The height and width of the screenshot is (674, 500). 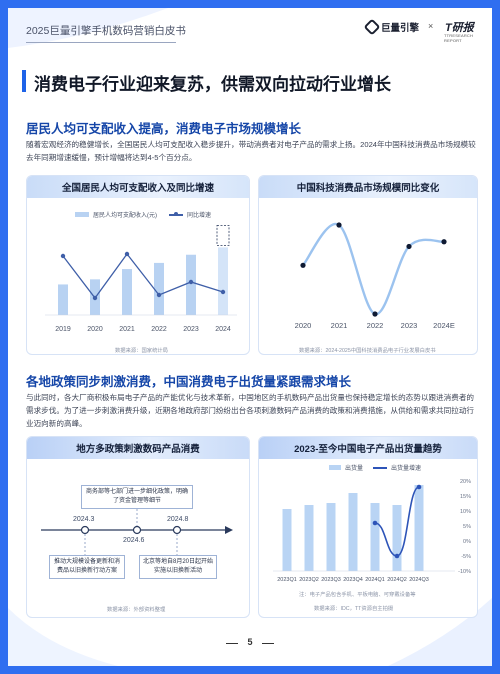 What do you see at coordinates (368, 187) in the screenshot?
I see `market-chart-title: 中国科技消费品市场规模同比变化` at bounding box center [368, 187].